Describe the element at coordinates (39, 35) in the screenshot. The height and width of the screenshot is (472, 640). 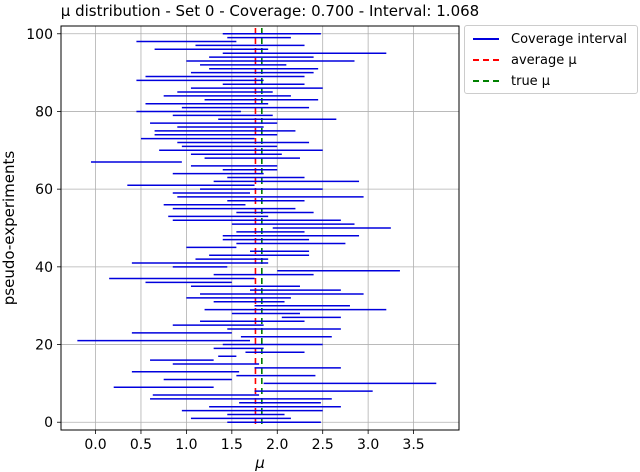
I see `y-tick-label: 100` at that location.